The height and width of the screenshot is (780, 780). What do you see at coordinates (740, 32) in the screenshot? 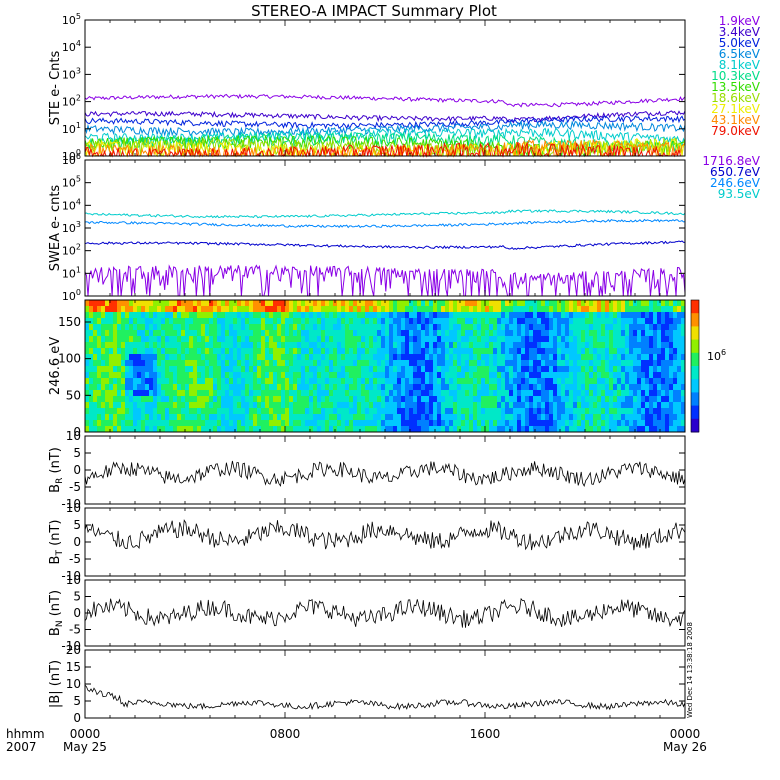
I see `legend-3.4keV: 3.4keV` at bounding box center [740, 32].